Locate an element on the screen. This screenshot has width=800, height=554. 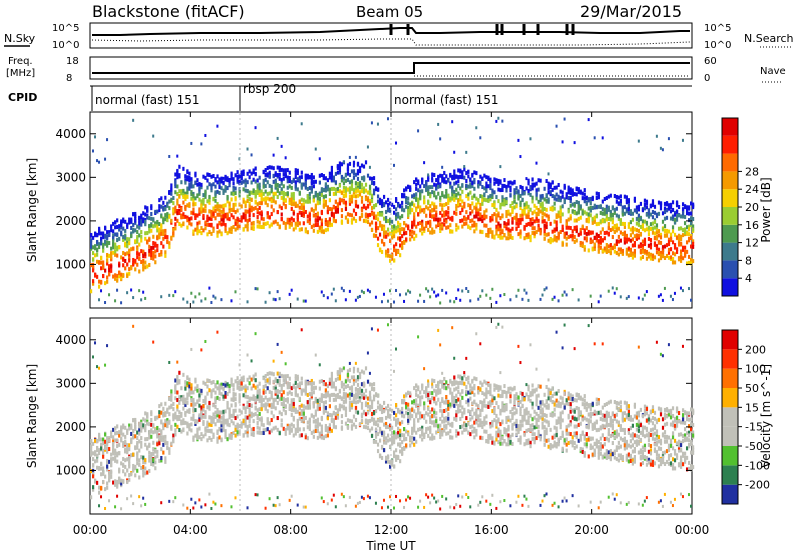
nave-label: Nave is located at coordinates (773, 71).